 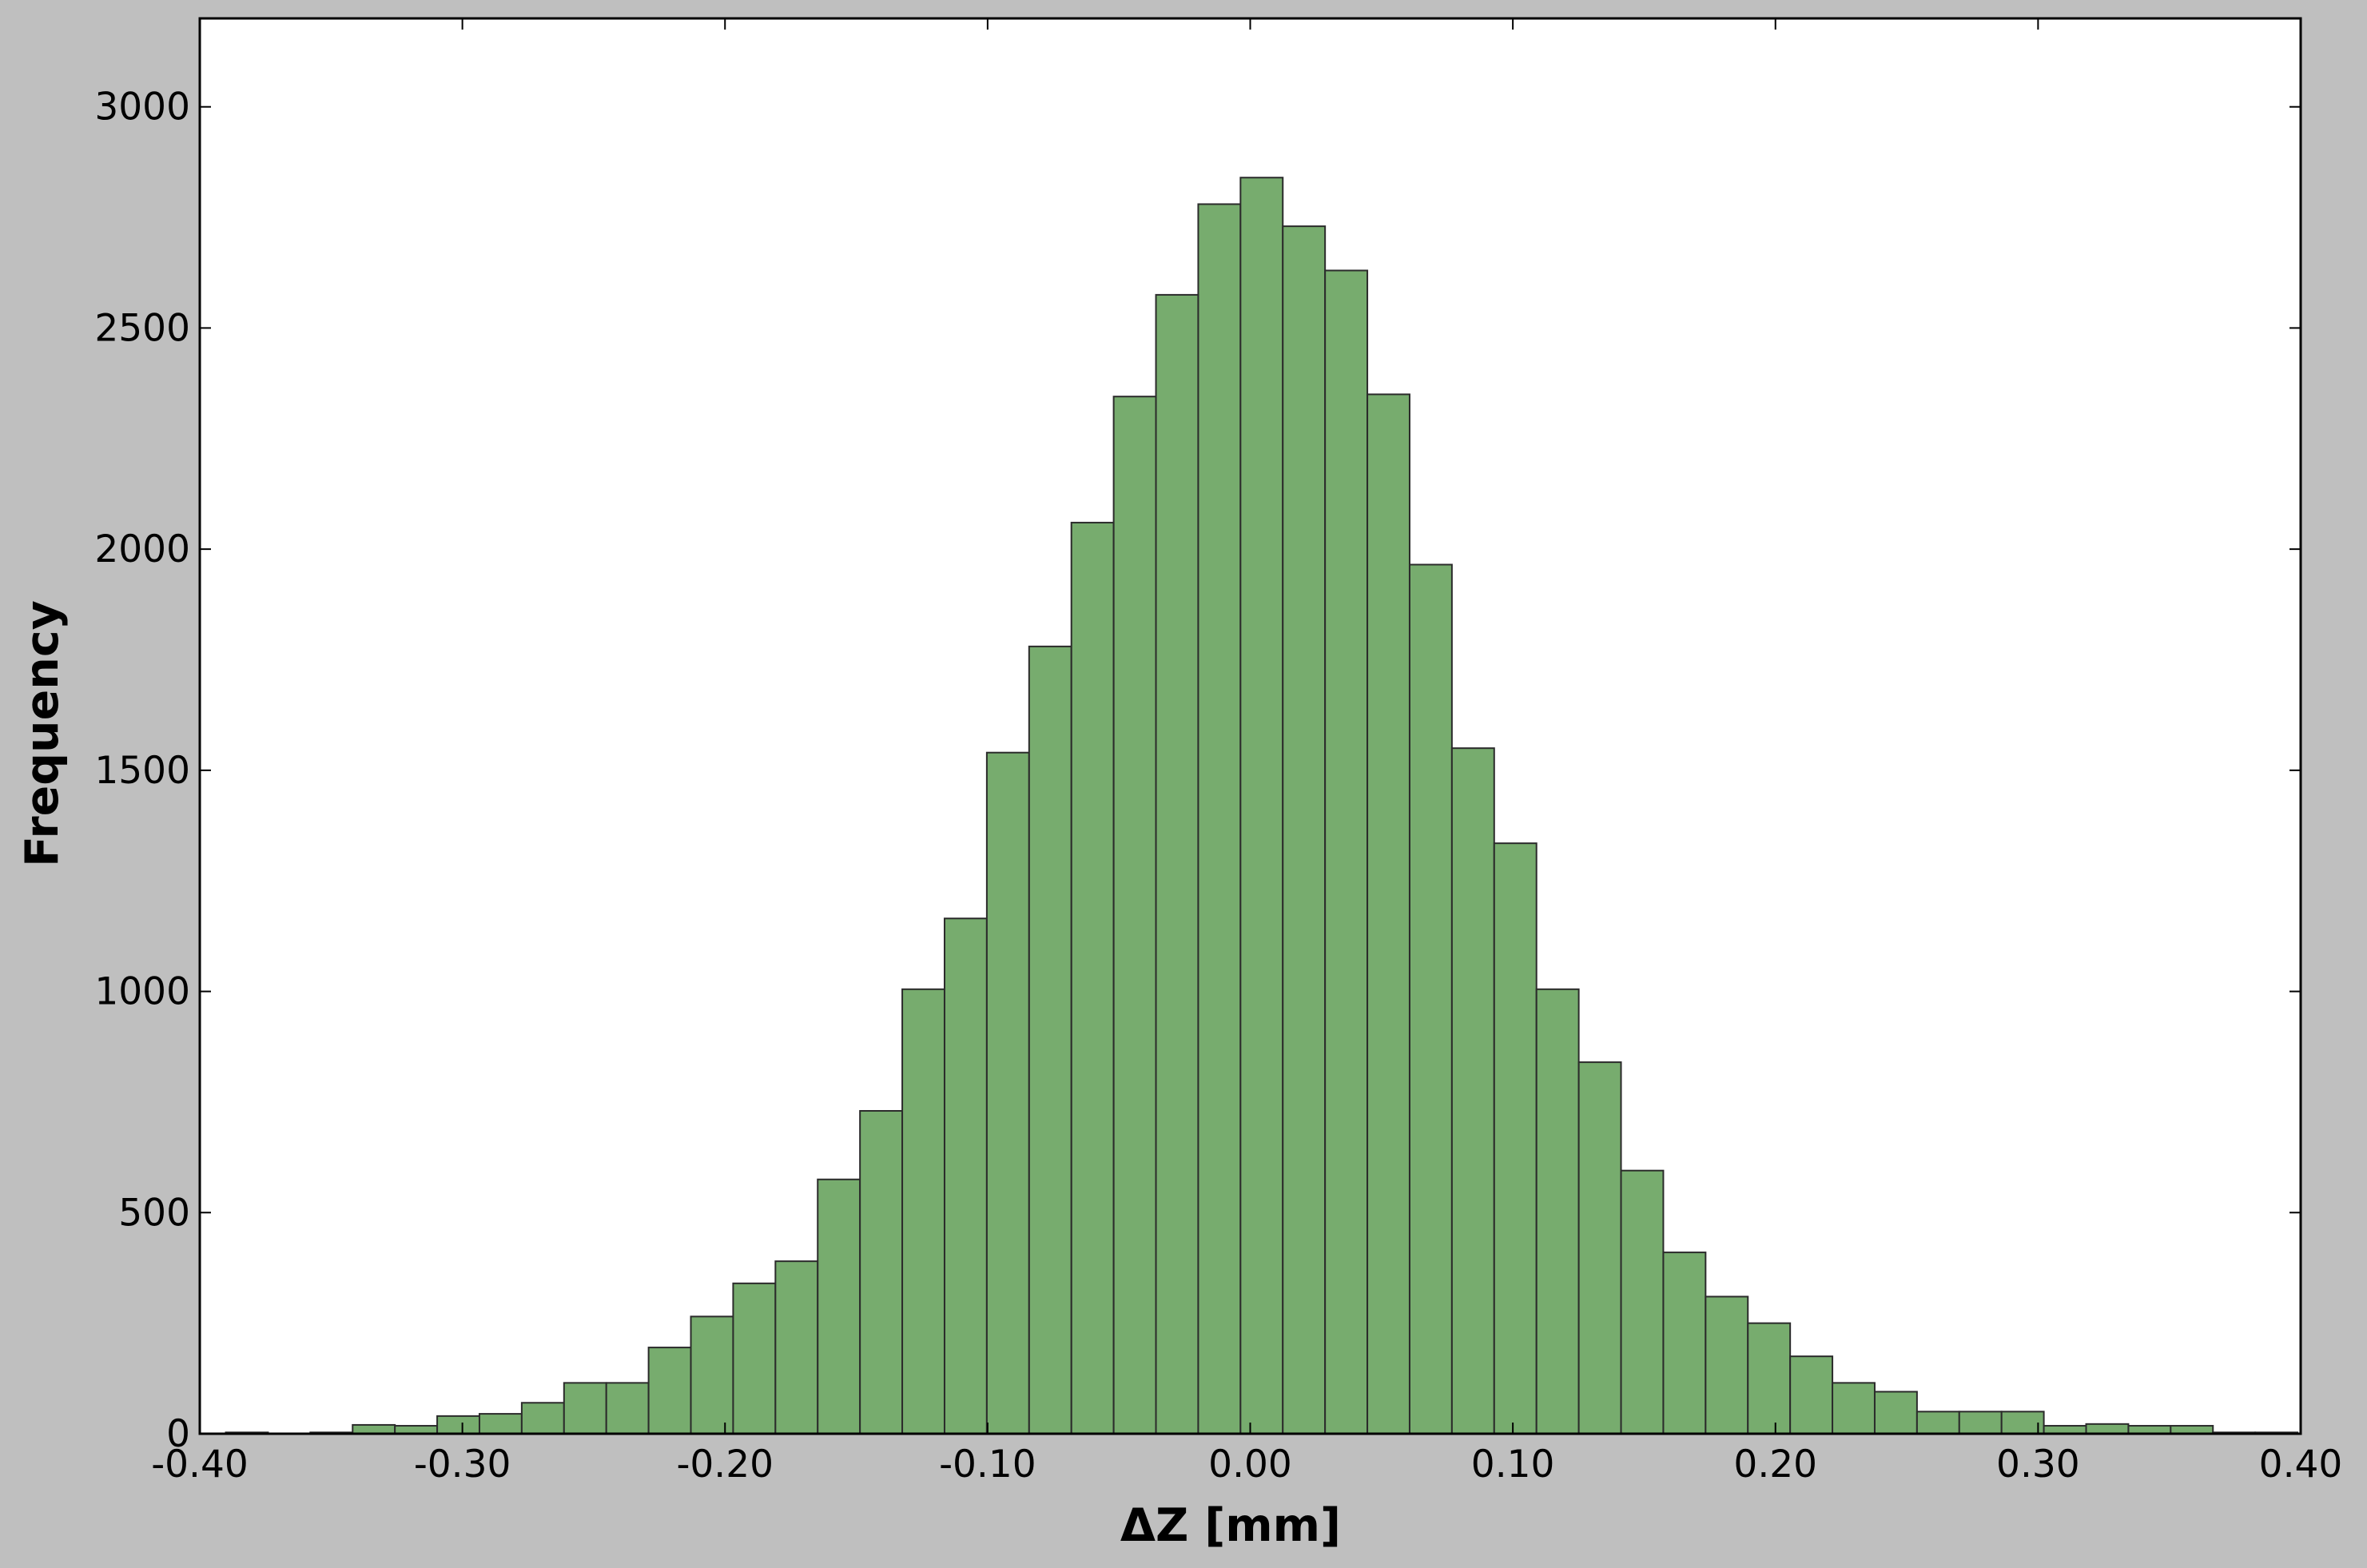 I want to click on y-tick-label: 2000, so click(x=142, y=549).